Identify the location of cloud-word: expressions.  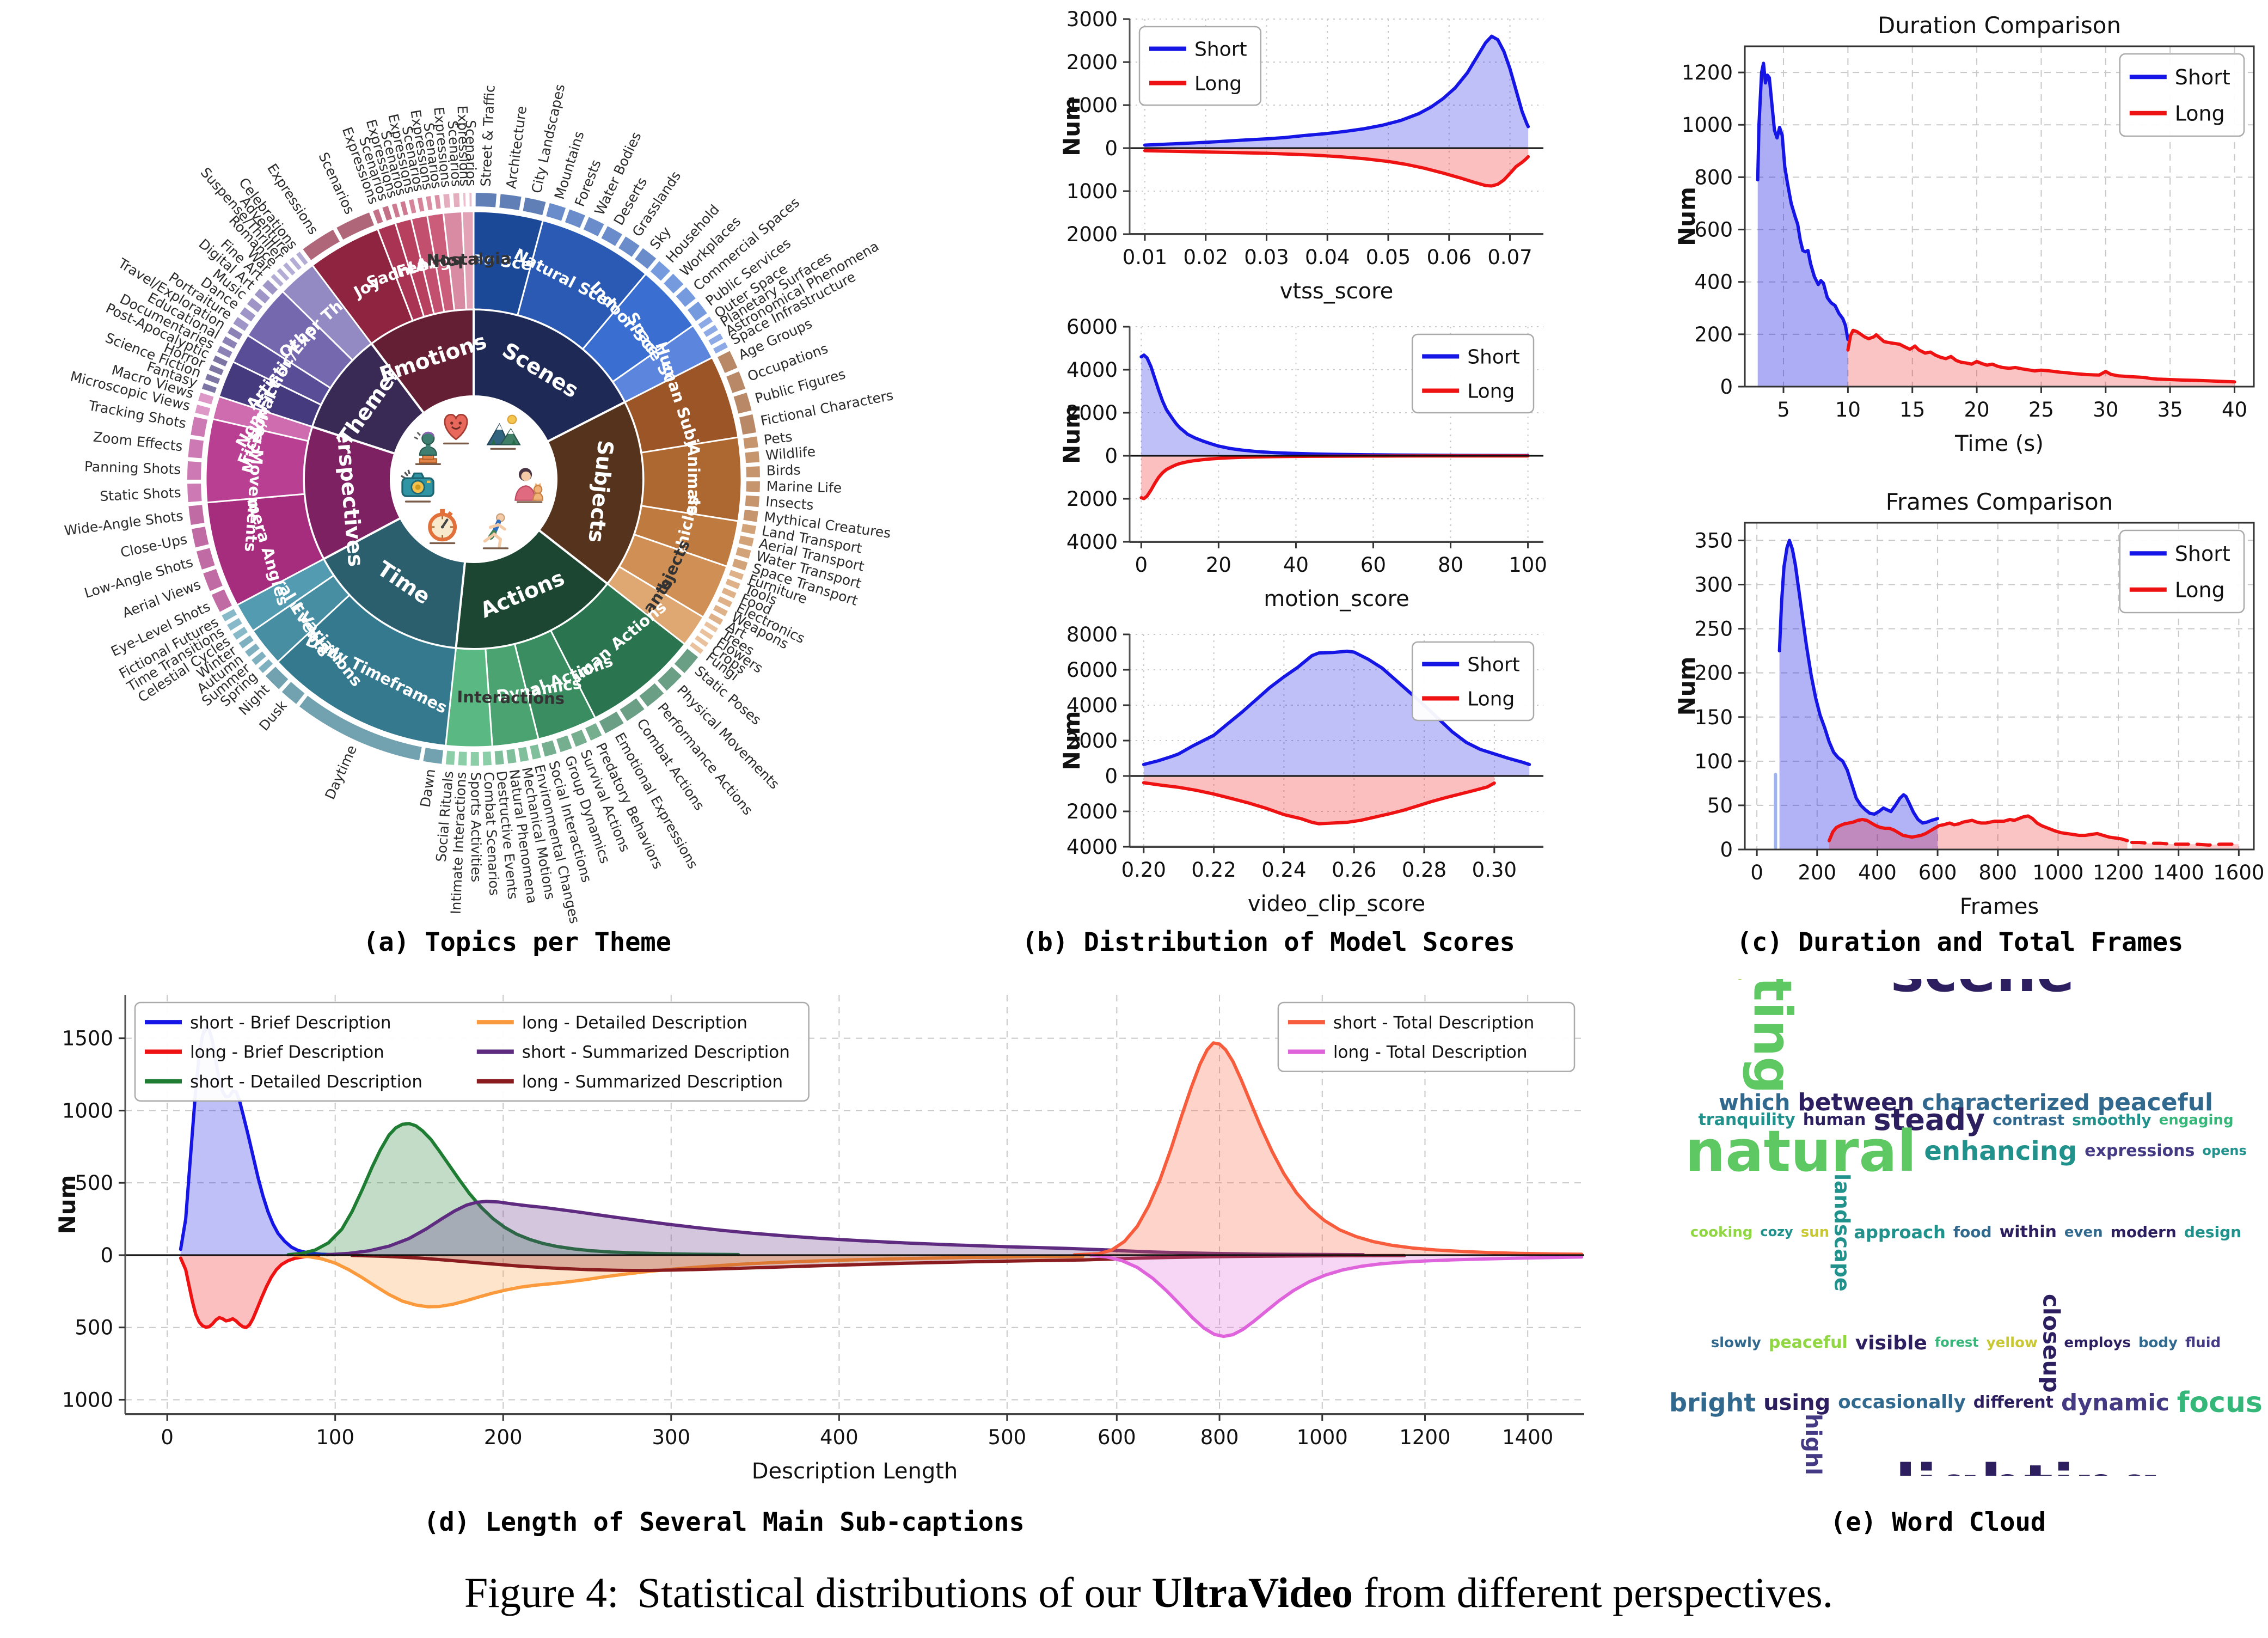
(2140, 1150).